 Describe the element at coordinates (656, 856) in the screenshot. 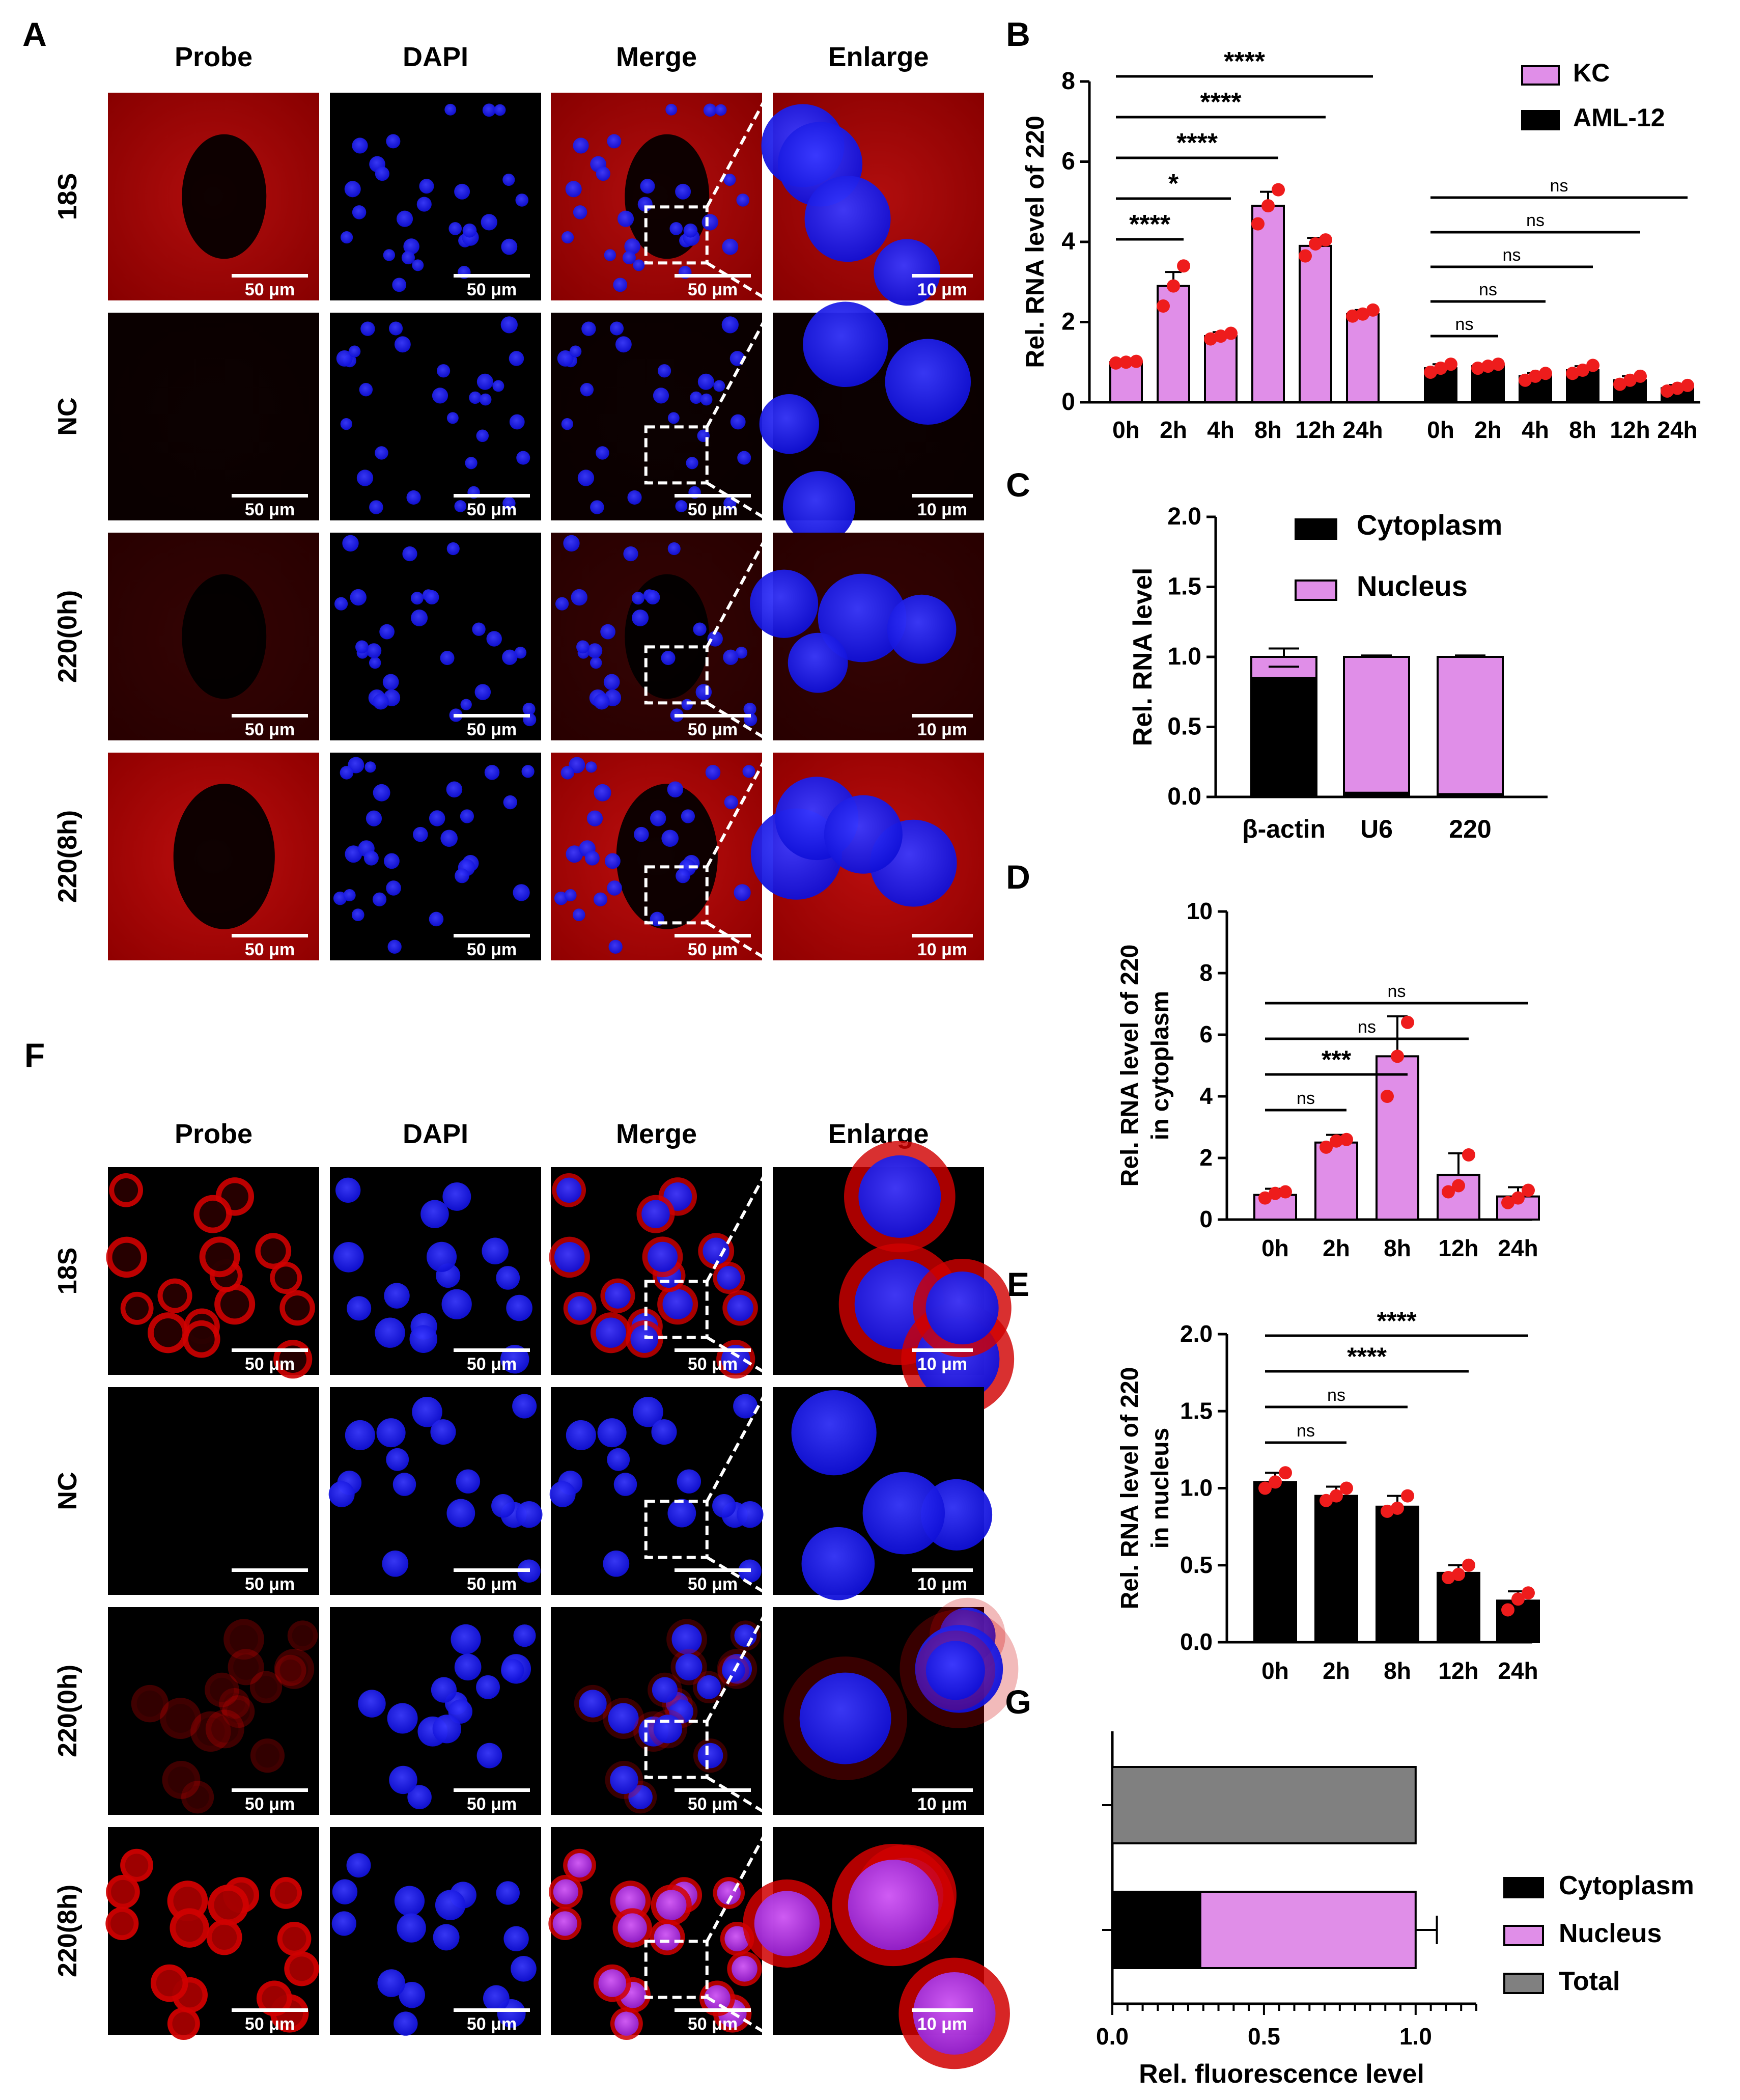

I see `micrograph-tile-merge: 50 μm` at that location.